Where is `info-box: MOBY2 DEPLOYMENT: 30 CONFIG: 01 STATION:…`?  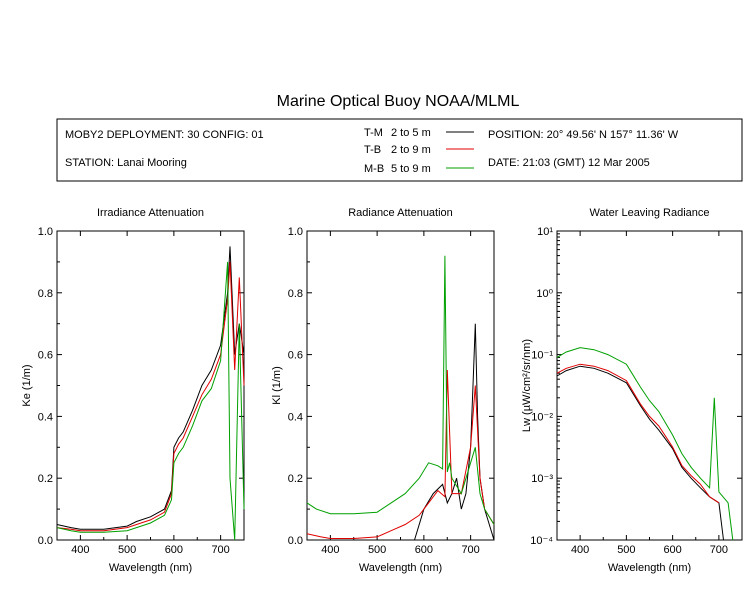
info-box: MOBY2 DEPLOYMENT: 30 CONFIG: 01 STATION:… is located at coordinates (399, 150).